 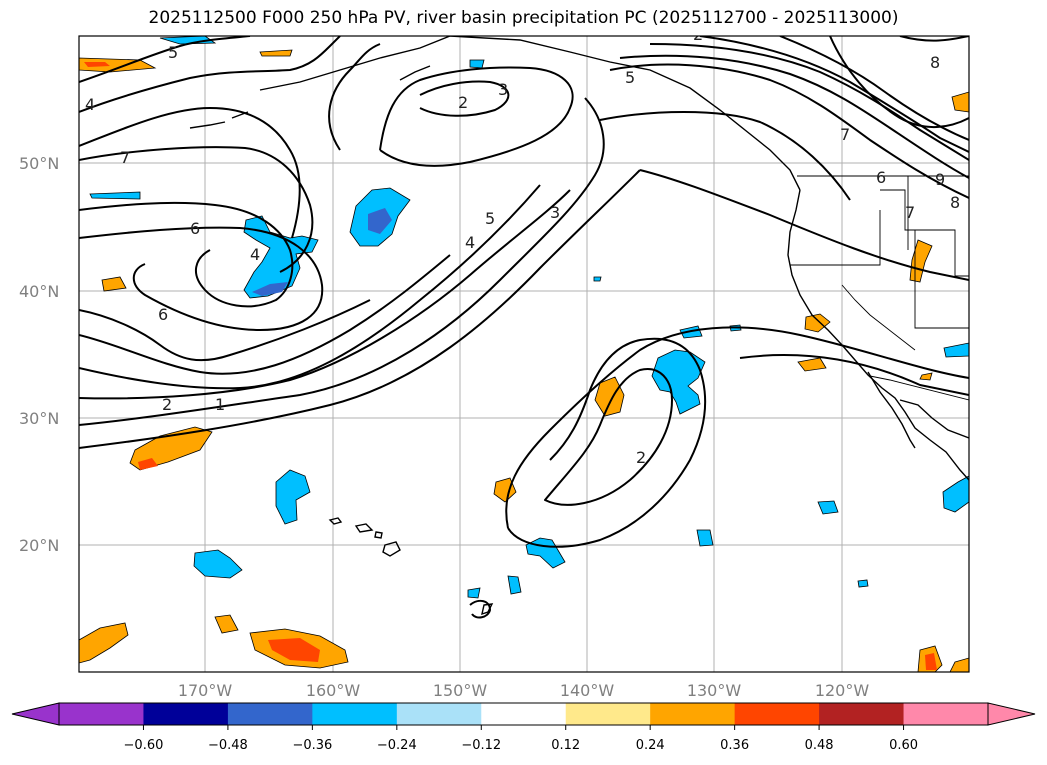 I want to click on colorbar-tick-label: −0.36, so click(x=312, y=745).